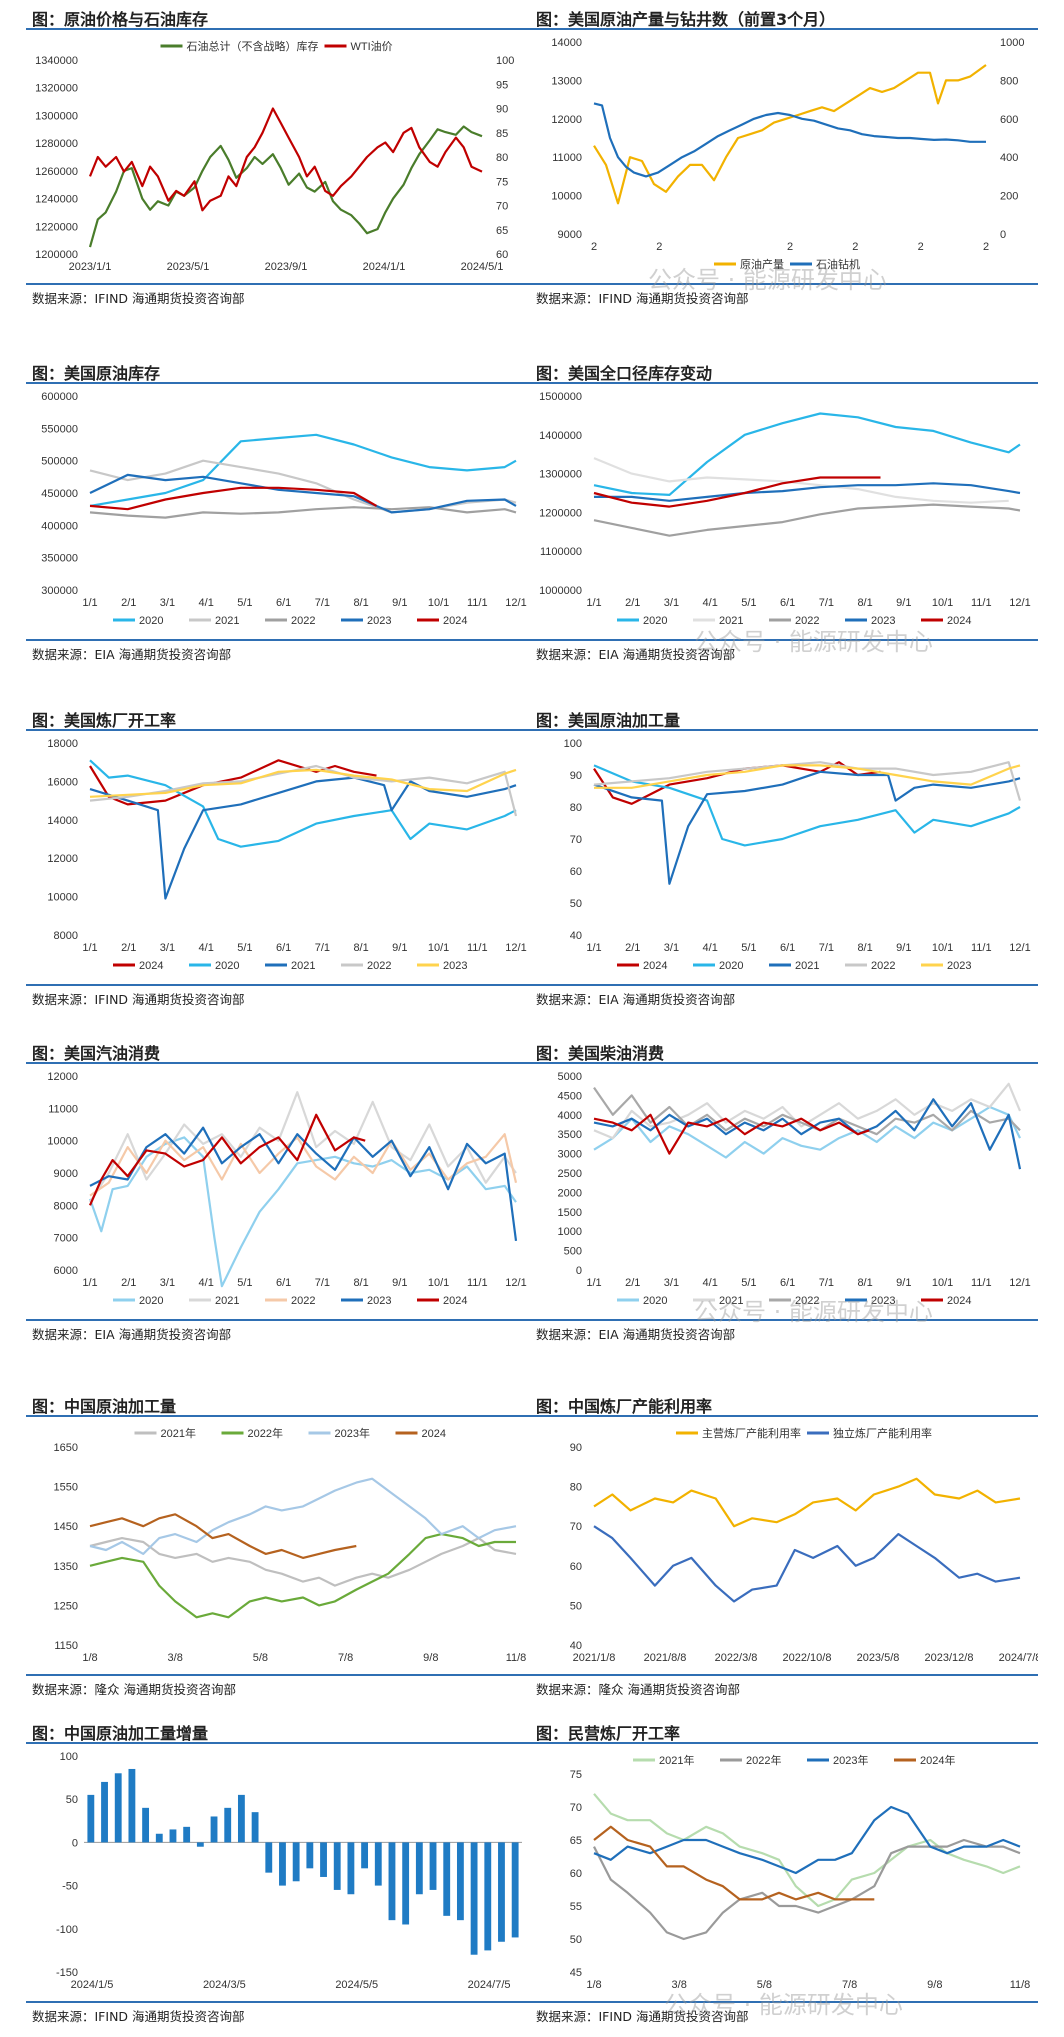 The image size is (1064, 2037). What do you see at coordinates (934, 1985) in the screenshot?
I see `x-tick-label: 9/8` at bounding box center [934, 1985].